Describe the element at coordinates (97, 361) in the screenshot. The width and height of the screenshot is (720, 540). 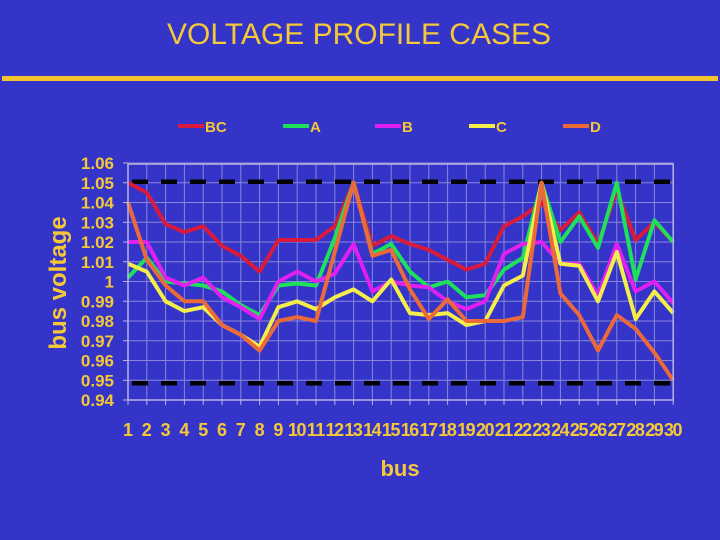
I see `y-tick-label: 0.96` at that location.